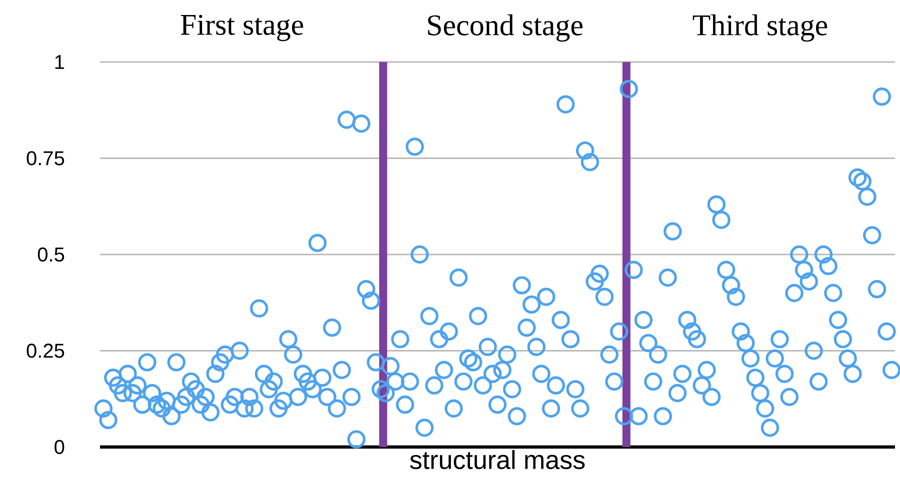 The height and width of the screenshot is (499, 900). I want to click on text: First stage, so click(242, 28).